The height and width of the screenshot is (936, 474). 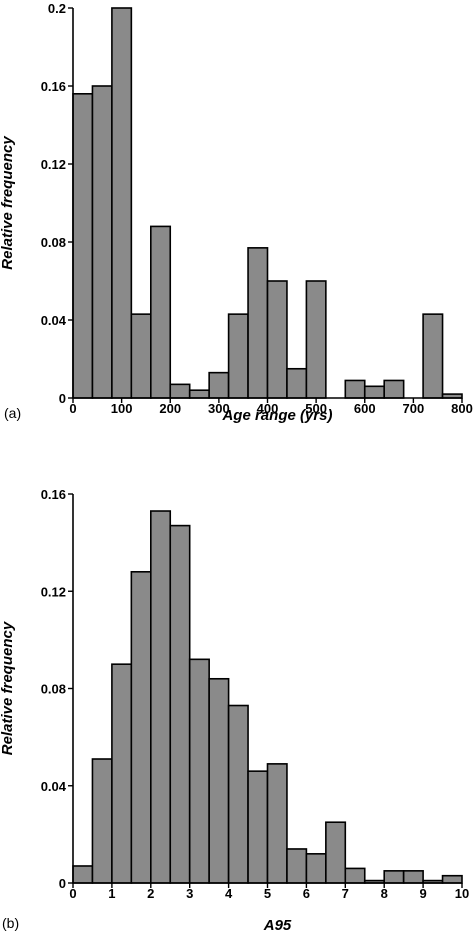 I want to click on x-axis-title: Age range (yrs), so click(x=276, y=415).